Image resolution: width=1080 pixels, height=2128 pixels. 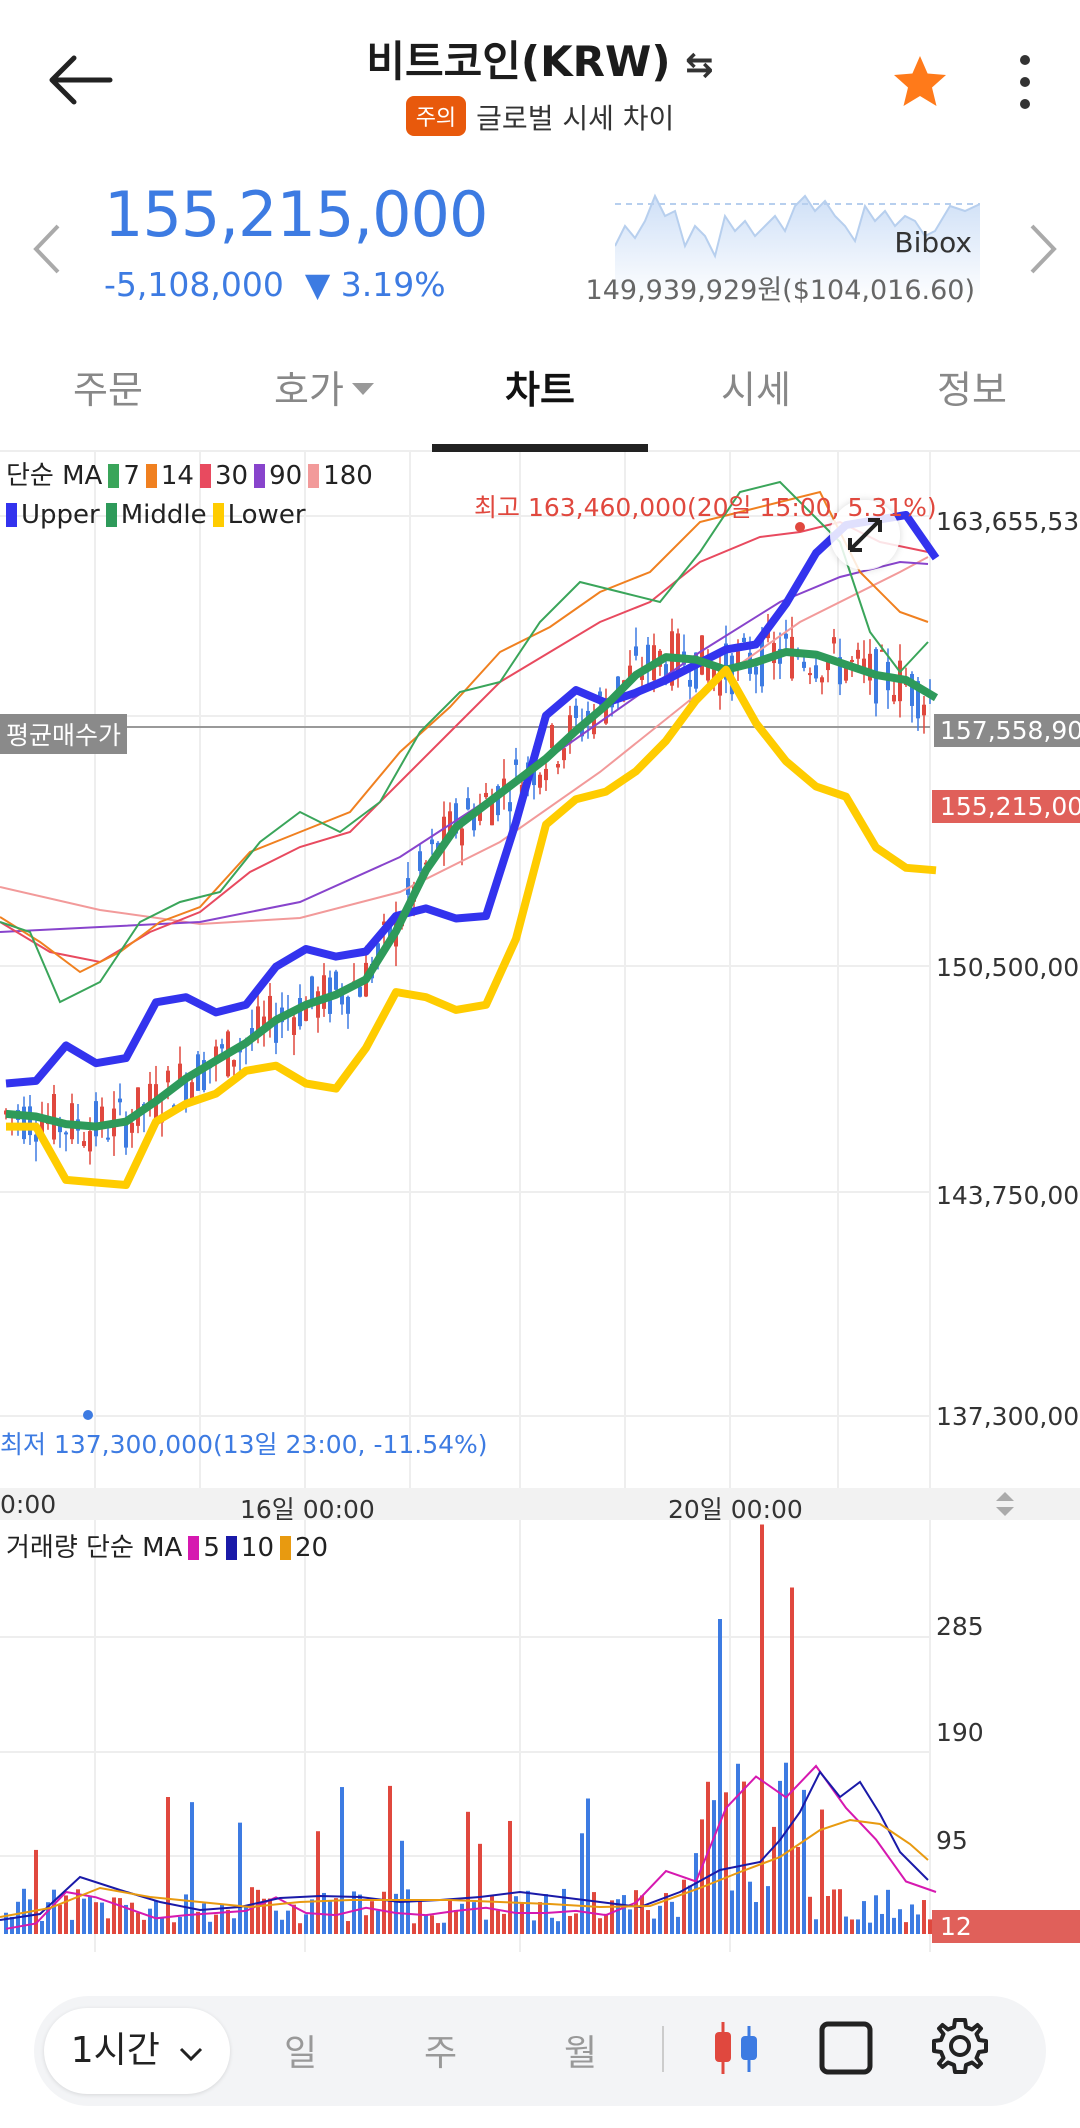 I want to click on tab-bar: 주문 호가 차트 시세 정보, so click(x=540, y=406).